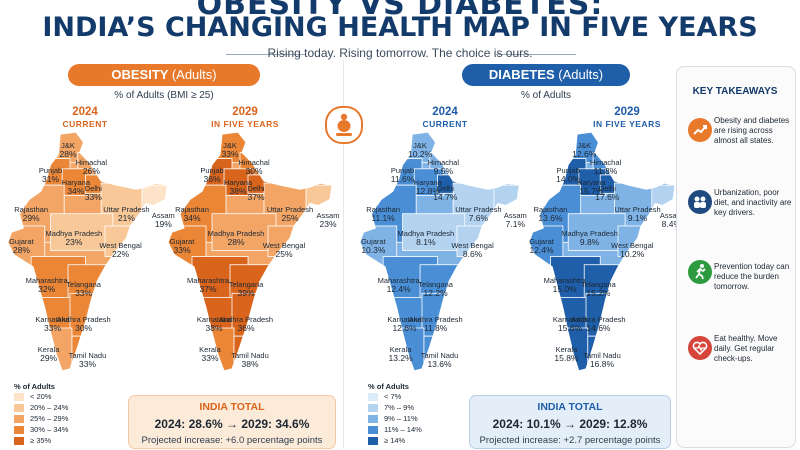 The image size is (800, 450). Describe the element at coordinates (328, 219) in the screenshot. I see `state-label: Assam 23%` at that location.